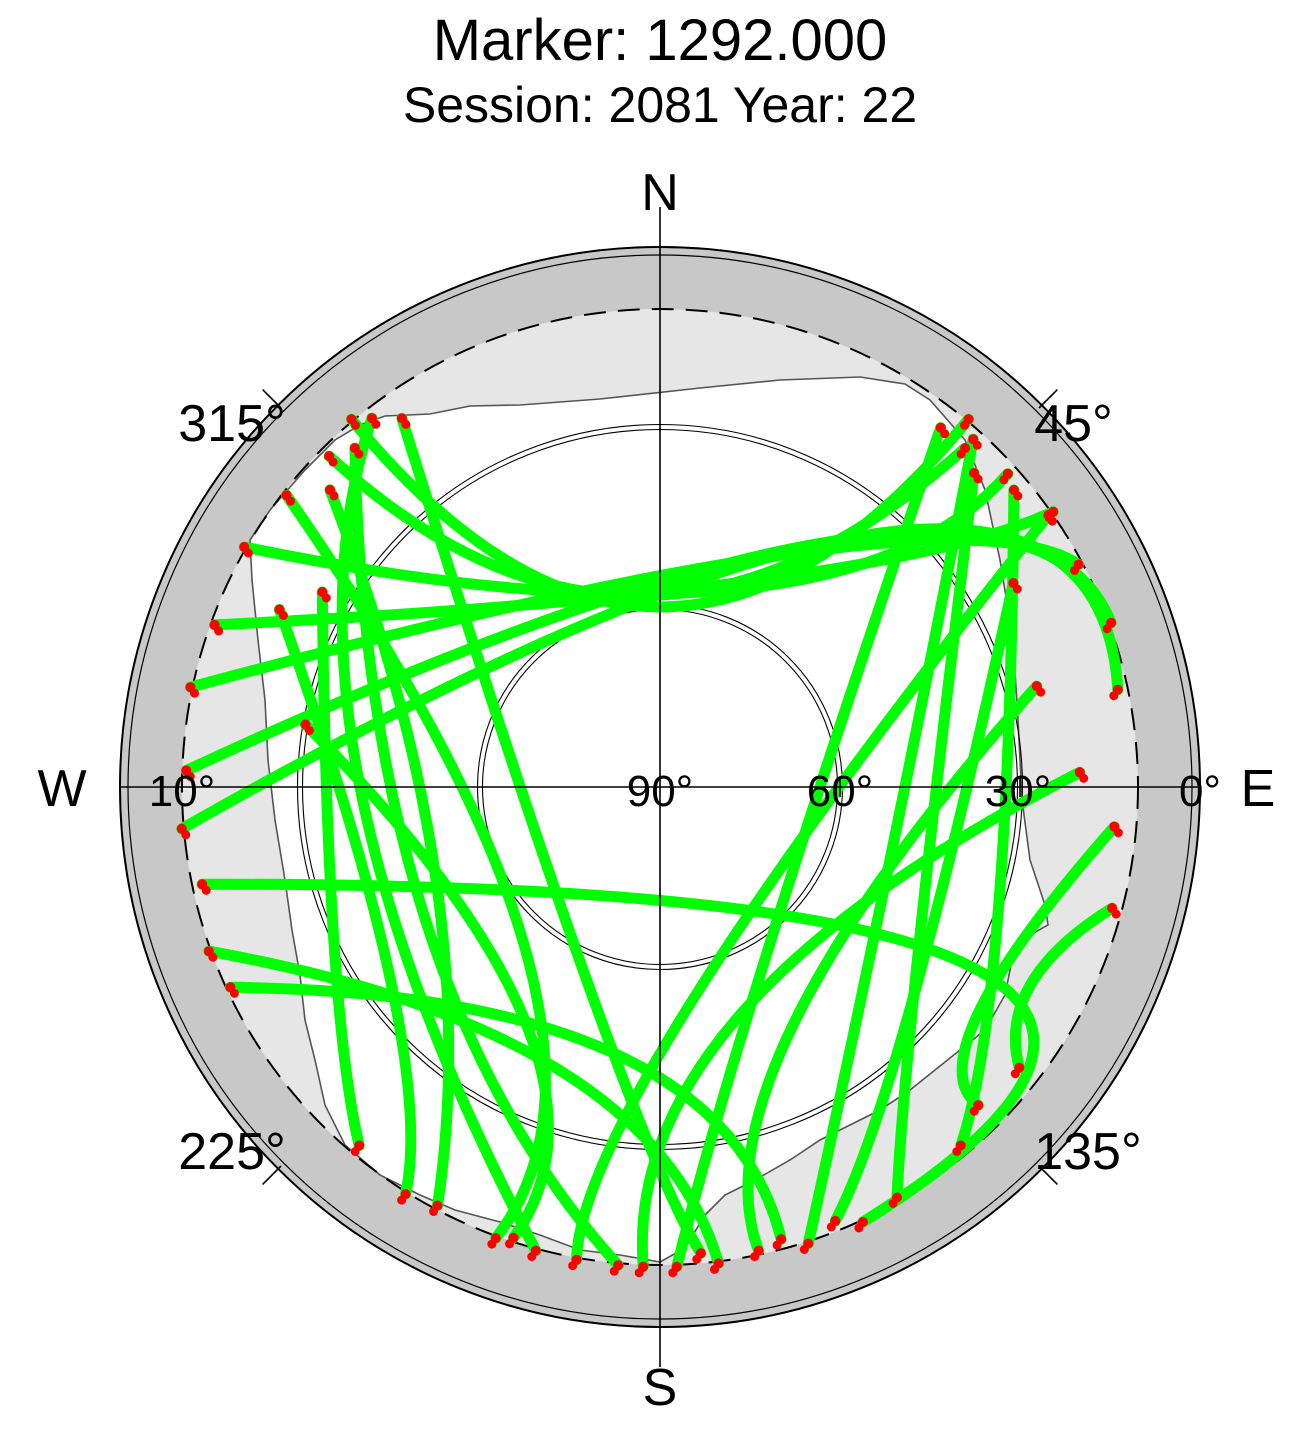 The image size is (1316, 1444). What do you see at coordinates (1200, 791) in the screenshot?
I see `elevation-label-0: 0°` at bounding box center [1200, 791].